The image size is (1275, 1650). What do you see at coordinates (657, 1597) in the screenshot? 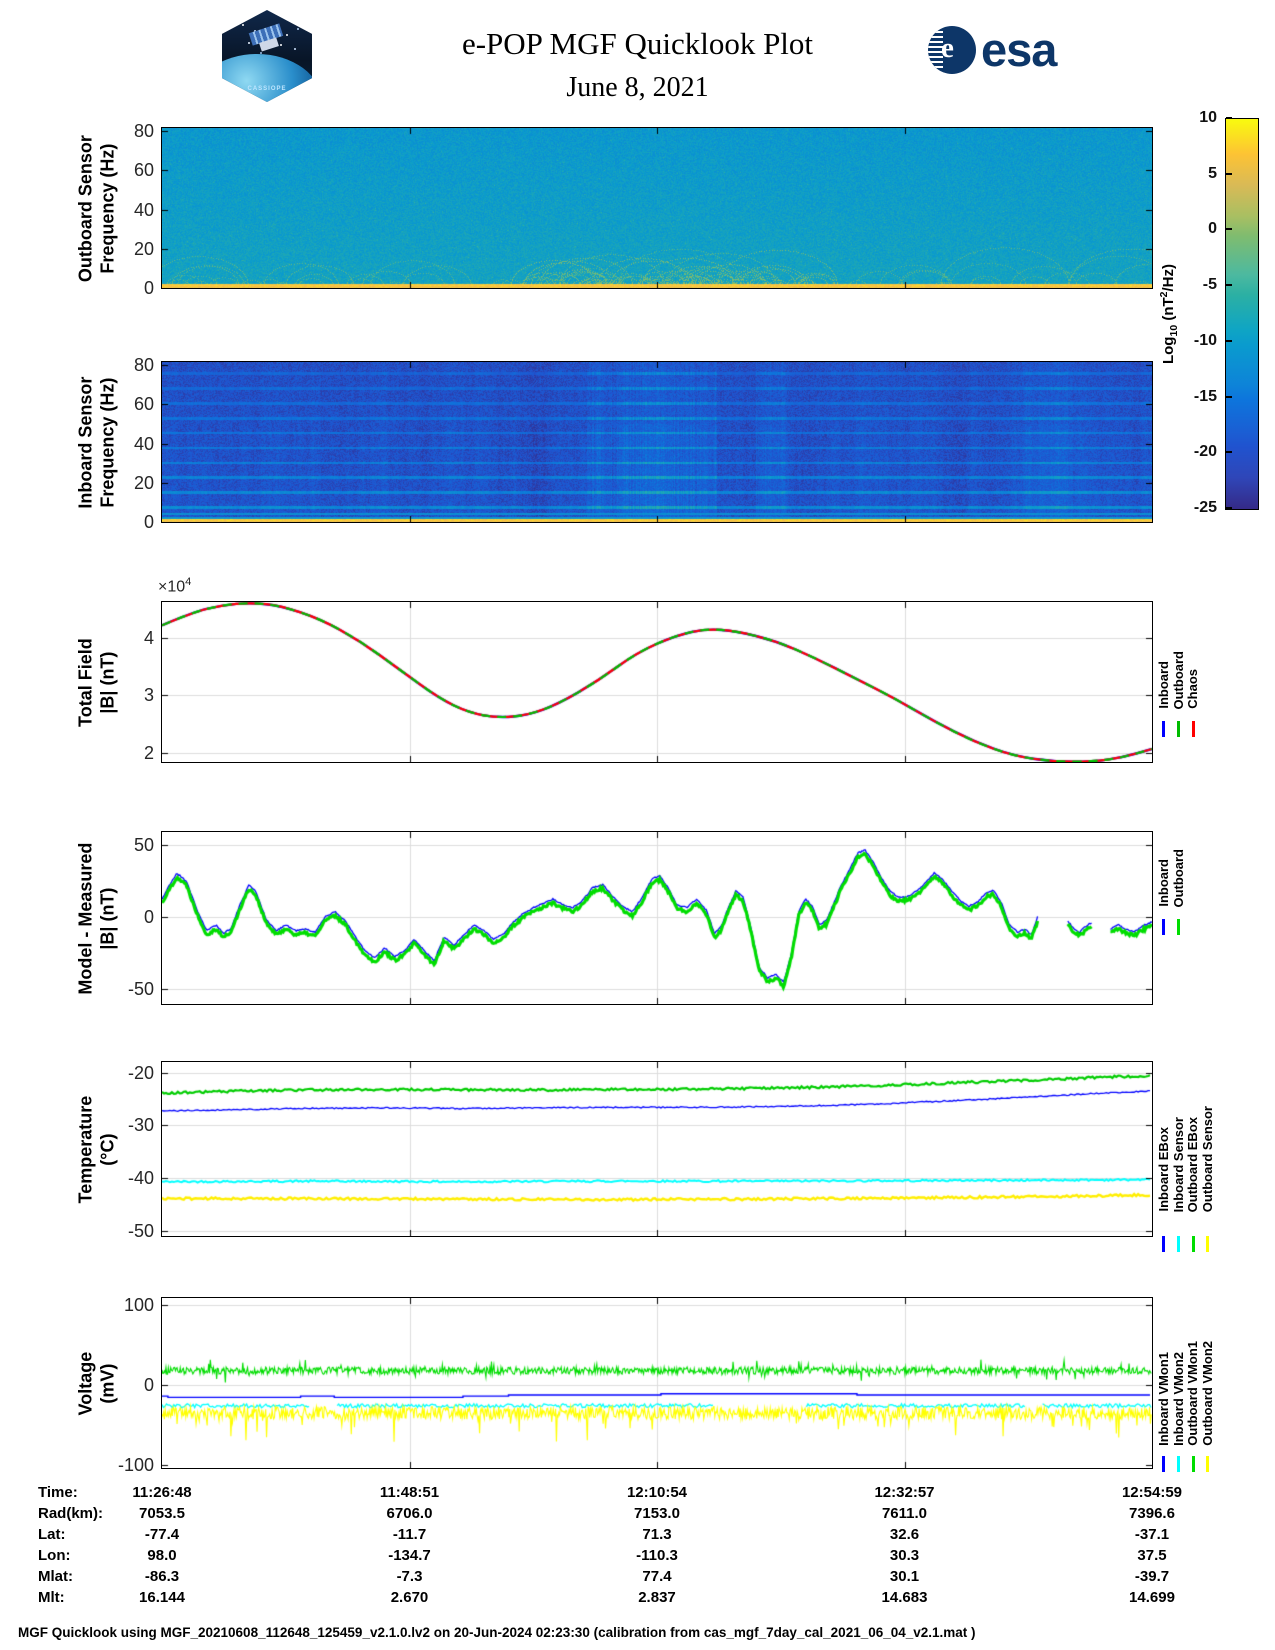
I see `table-cell: 2.837` at bounding box center [657, 1597].